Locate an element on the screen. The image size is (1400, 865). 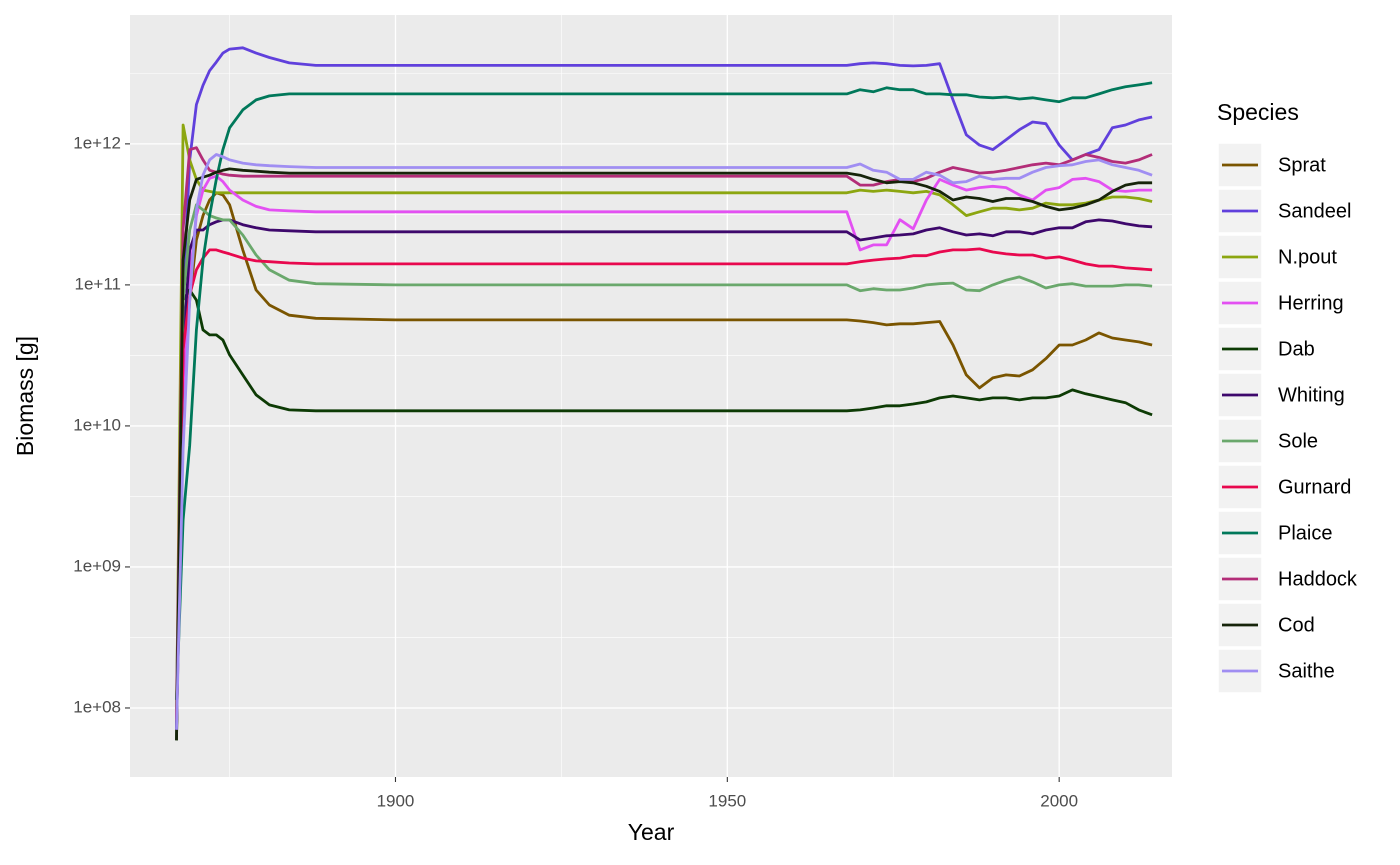
y-axis-title: Biomass [g] is located at coordinates (25, 396).